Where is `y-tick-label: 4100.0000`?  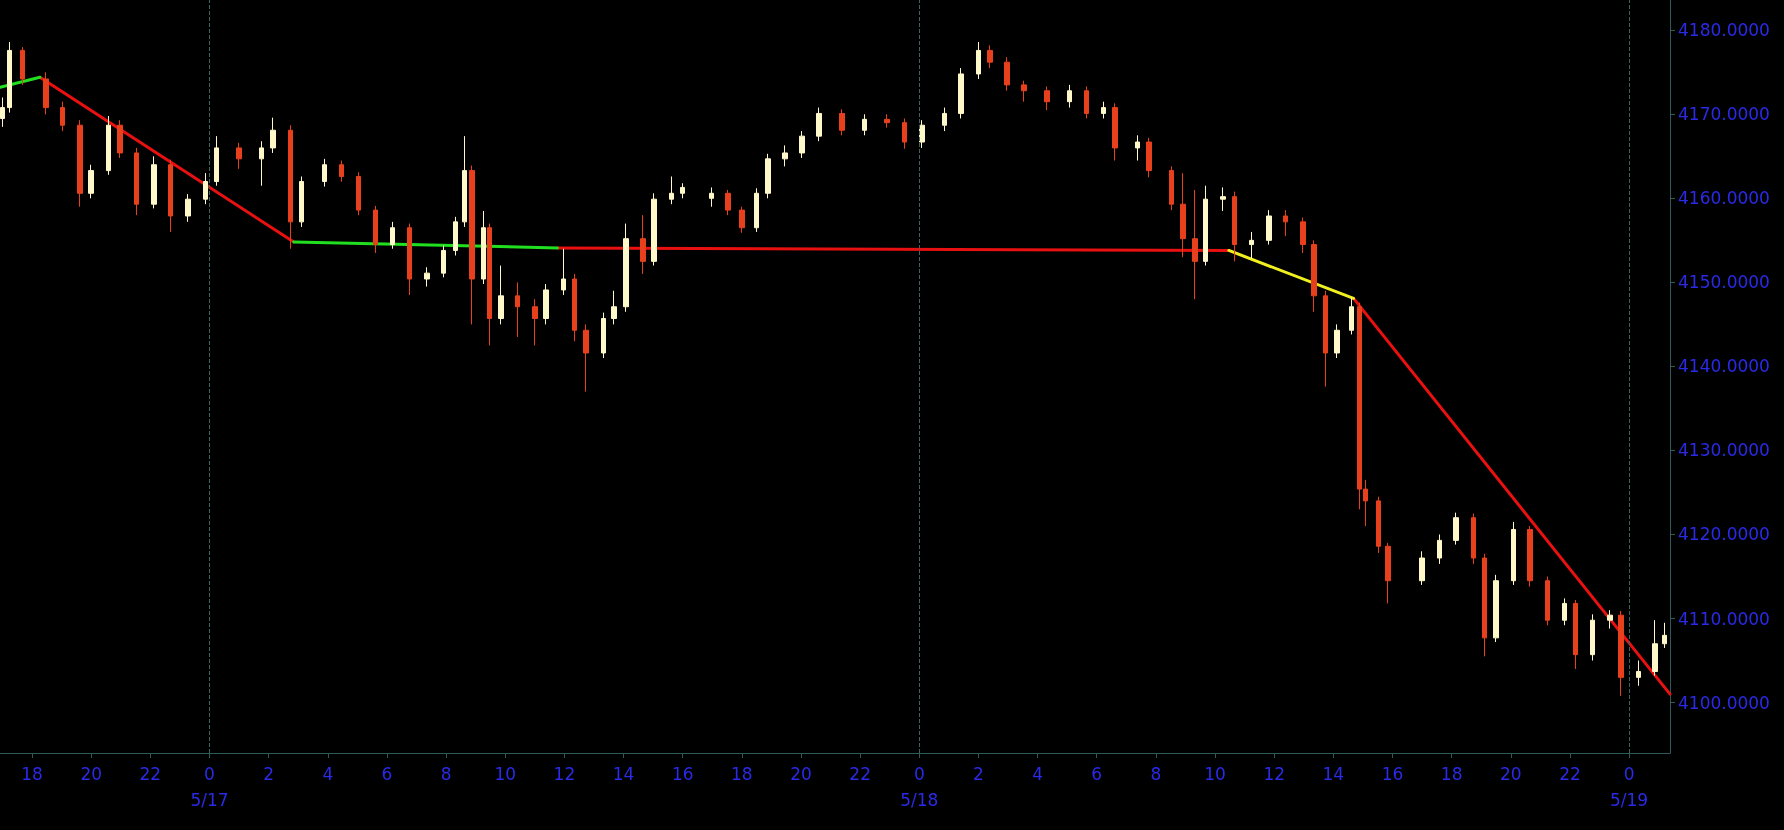
y-tick-label: 4100.0000 is located at coordinates (1724, 702).